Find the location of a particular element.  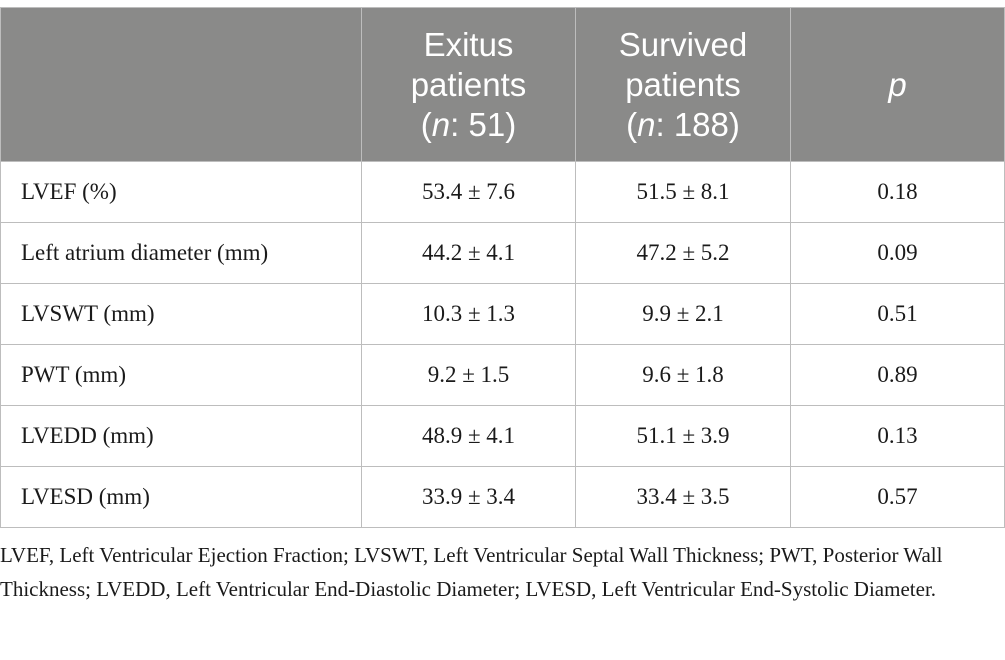

table-row: LVEF (%) 53.4 ± 7.6 51.5 ± 8.1 0.18 is located at coordinates (502, 192).